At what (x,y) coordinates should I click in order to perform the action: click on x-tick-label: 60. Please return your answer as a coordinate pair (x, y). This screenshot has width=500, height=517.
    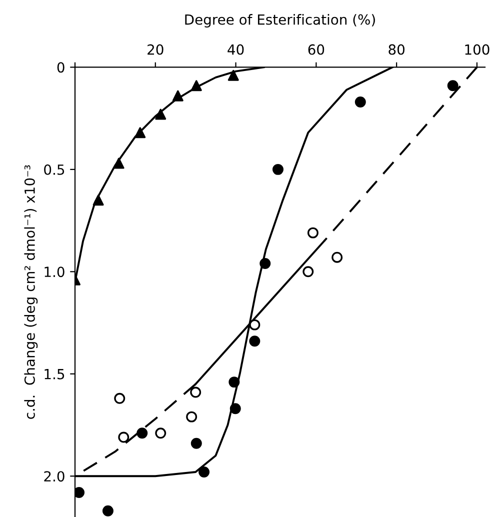
    Looking at the image, I should click on (316, 49).